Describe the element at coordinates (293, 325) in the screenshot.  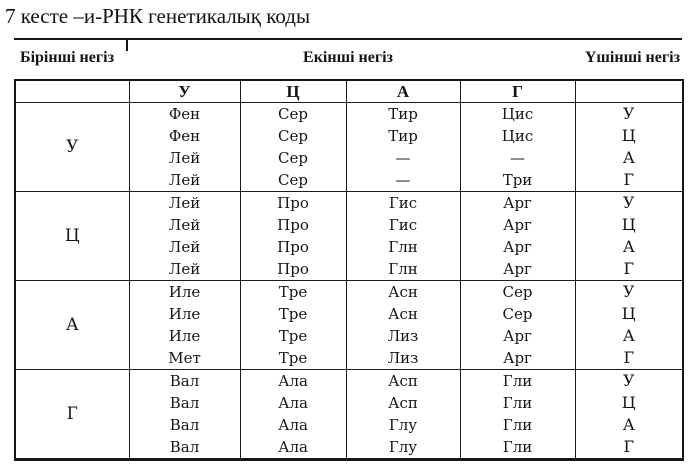
I see `amino-acid-column-cell: Тре Тре Тре Тре` at that location.